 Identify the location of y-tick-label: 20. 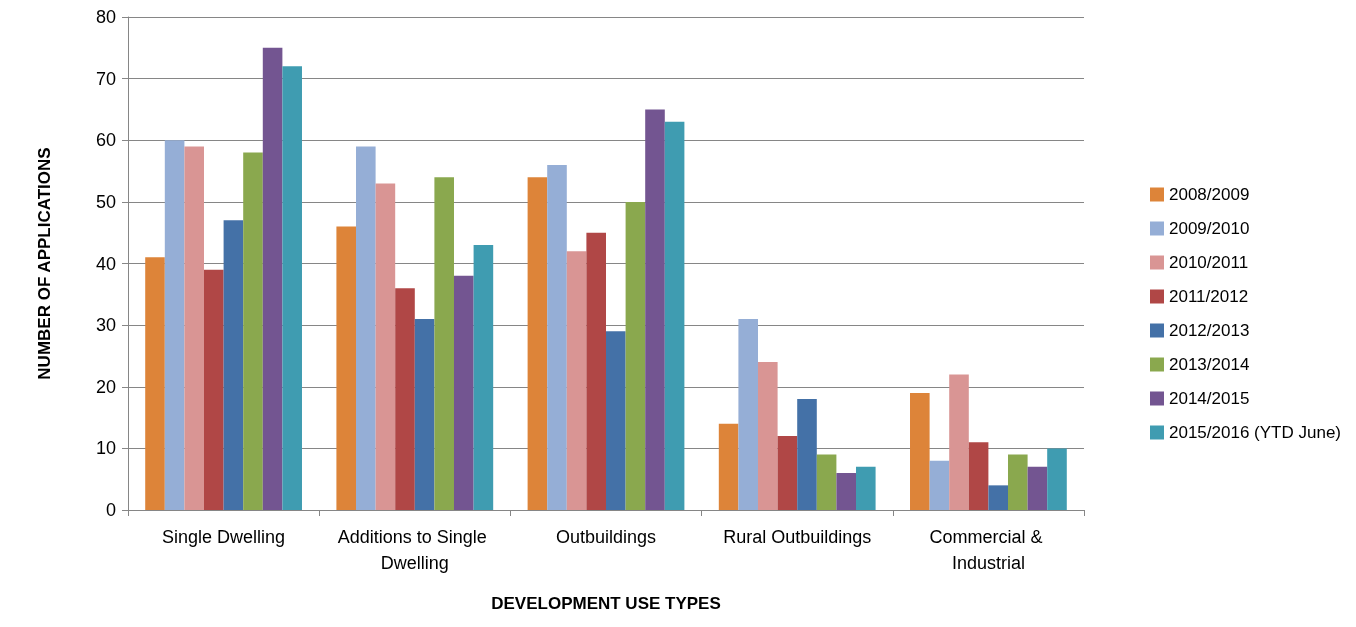
(105, 386).